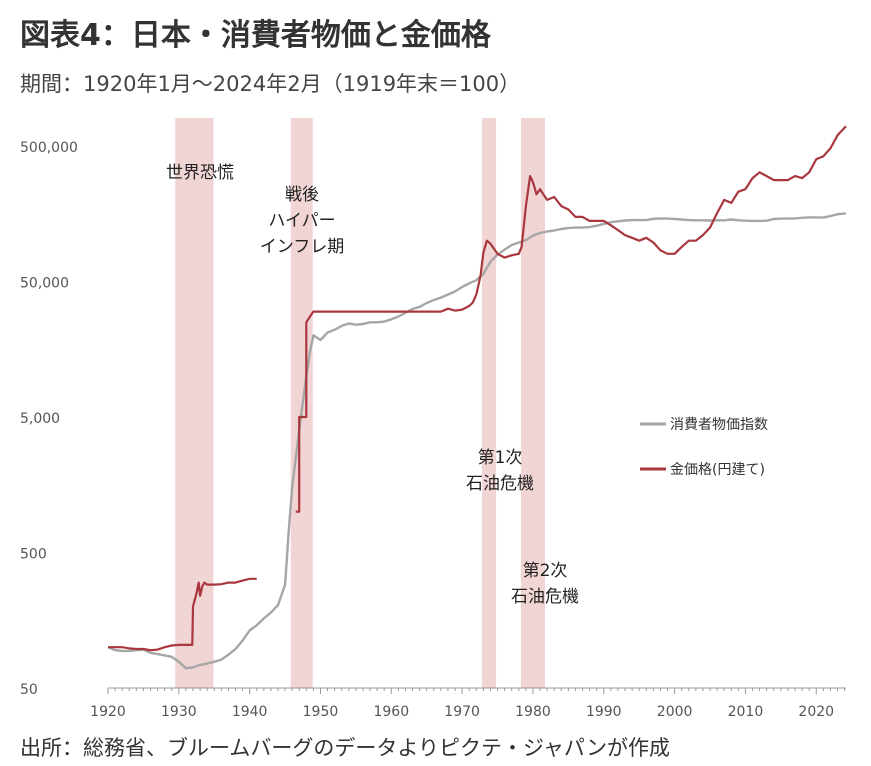 The image size is (871, 766). I want to click on x-tick-label-2000: 2000, so click(675, 712).